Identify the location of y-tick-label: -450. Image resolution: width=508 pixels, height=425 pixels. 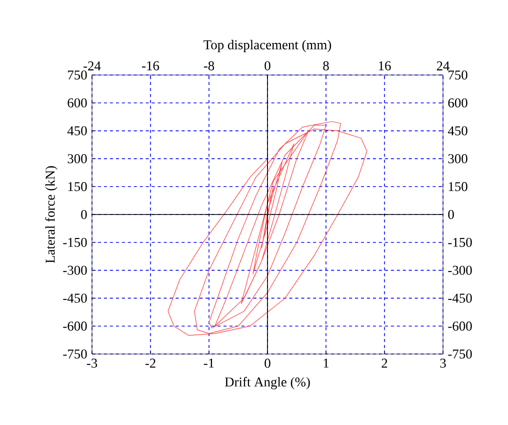
(75, 298).